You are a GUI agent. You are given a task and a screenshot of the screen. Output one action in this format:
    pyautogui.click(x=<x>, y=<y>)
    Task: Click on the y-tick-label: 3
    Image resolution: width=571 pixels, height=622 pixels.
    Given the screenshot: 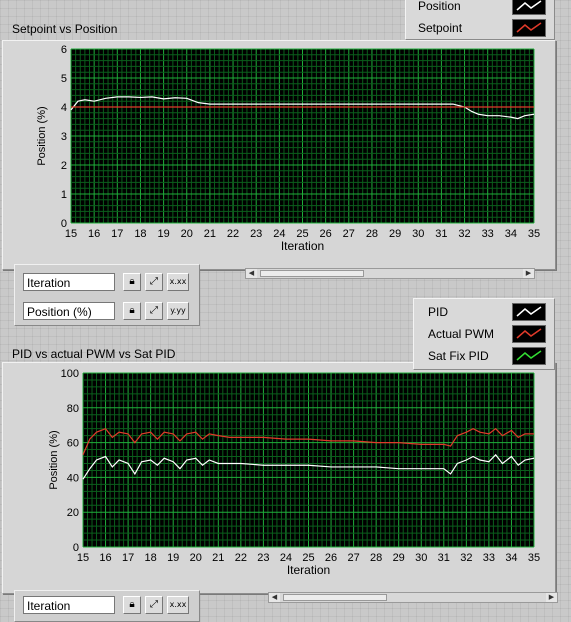 What is the action you would take?
    pyautogui.click(x=64, y=137)
    